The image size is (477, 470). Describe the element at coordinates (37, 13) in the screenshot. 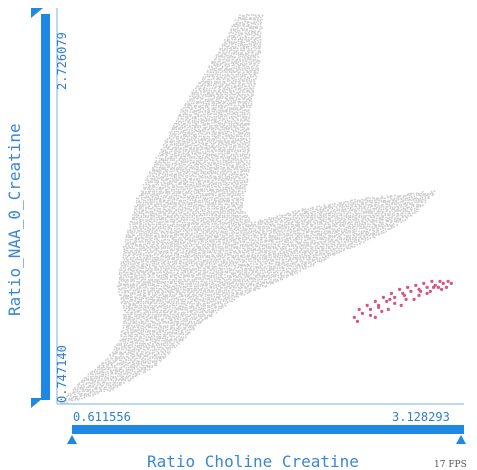

I see `y-range-max-handle` at that location.